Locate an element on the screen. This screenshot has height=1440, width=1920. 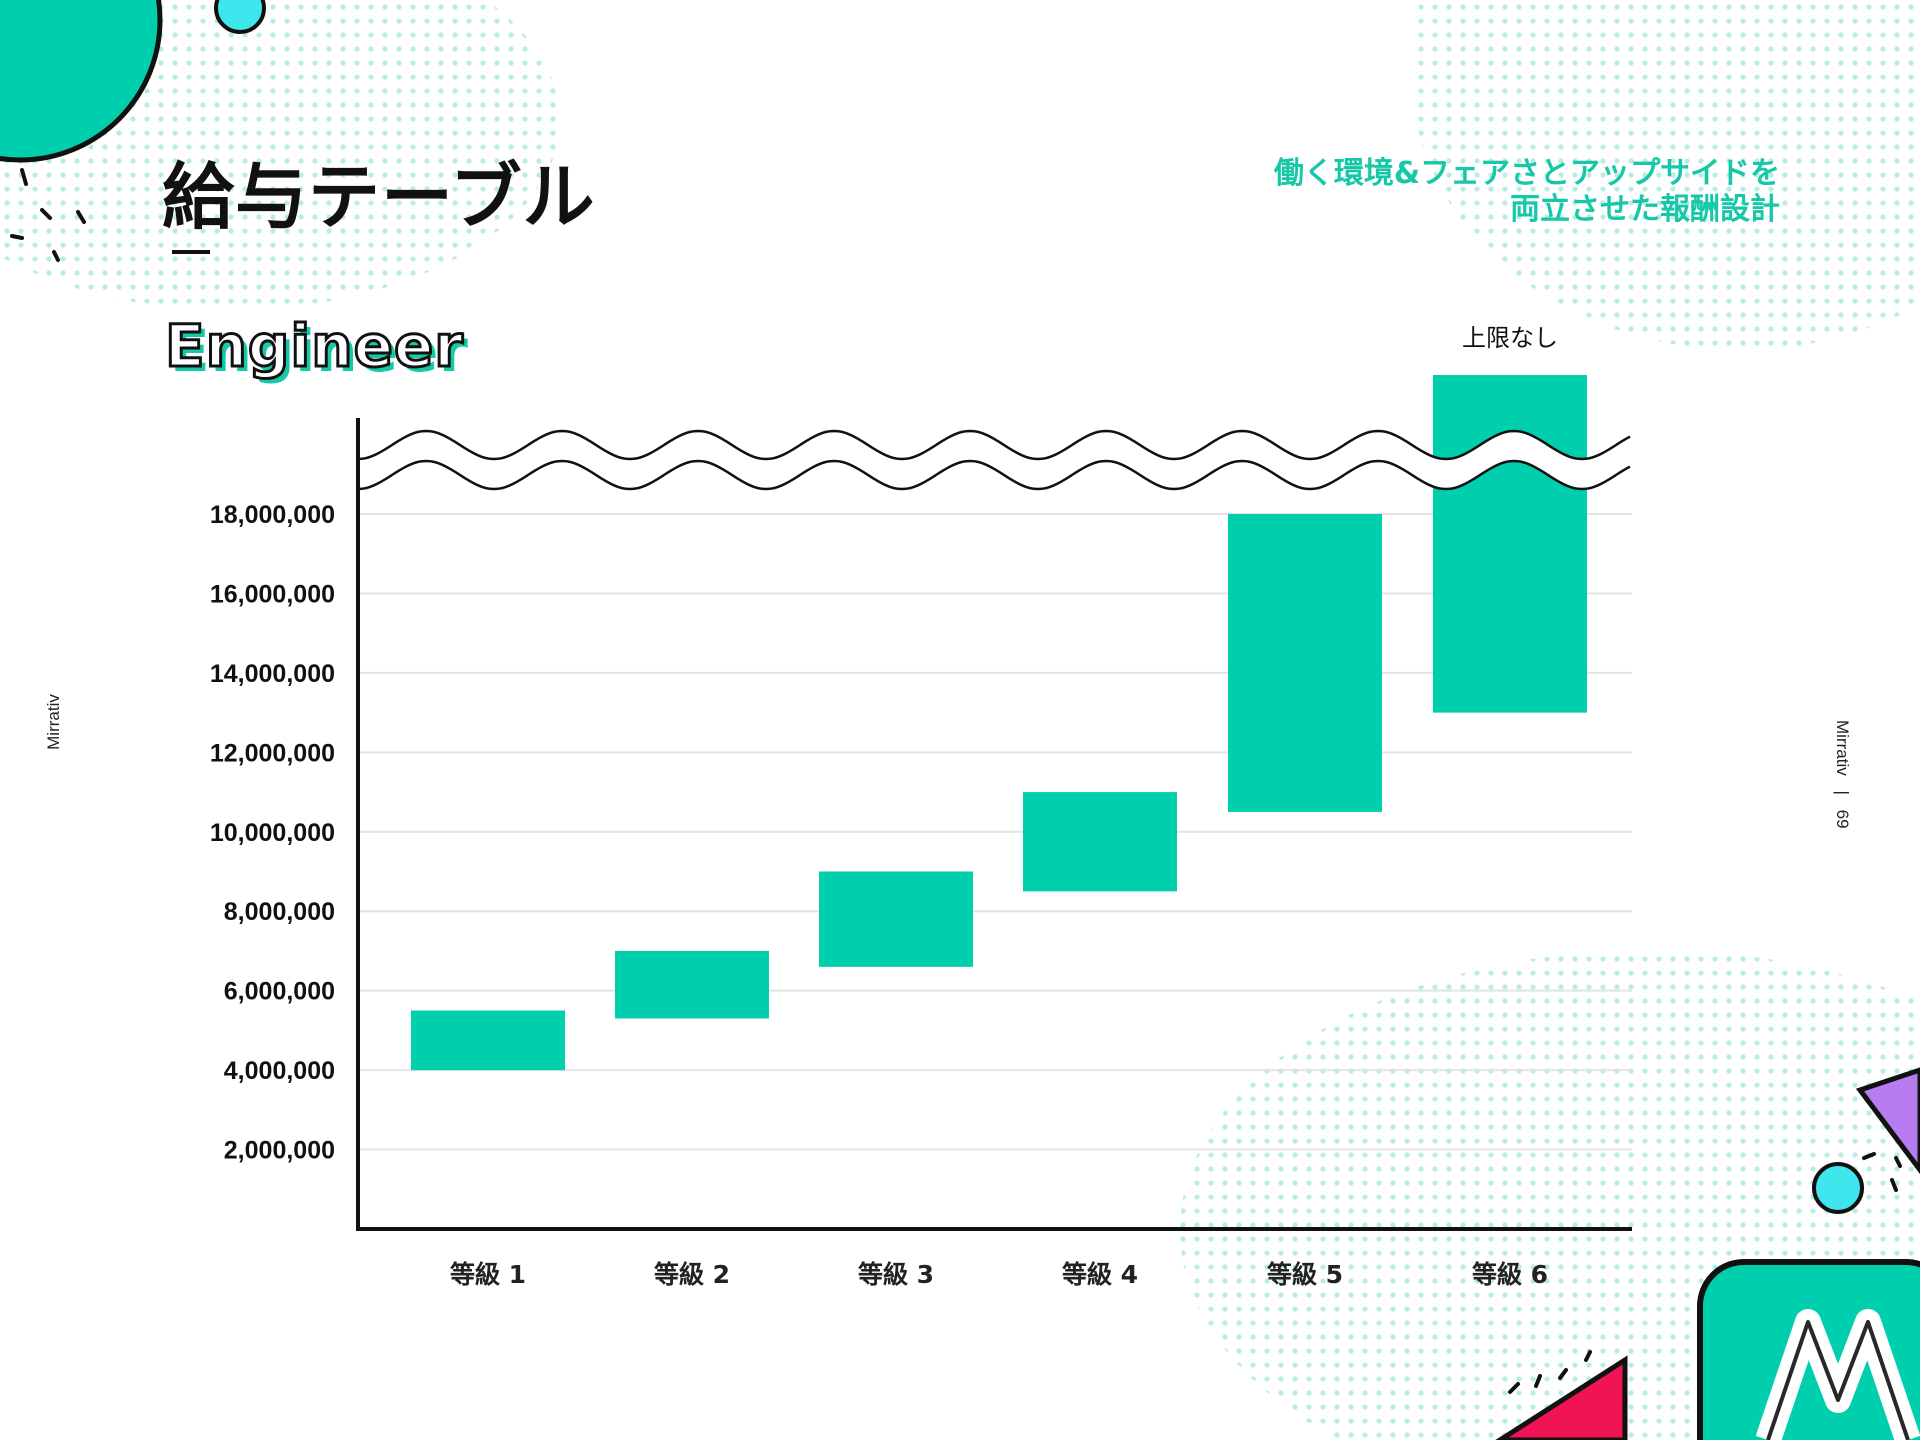
tagline-line-2: 両立させた報酬設計 is located at coordinates (1645, 209).